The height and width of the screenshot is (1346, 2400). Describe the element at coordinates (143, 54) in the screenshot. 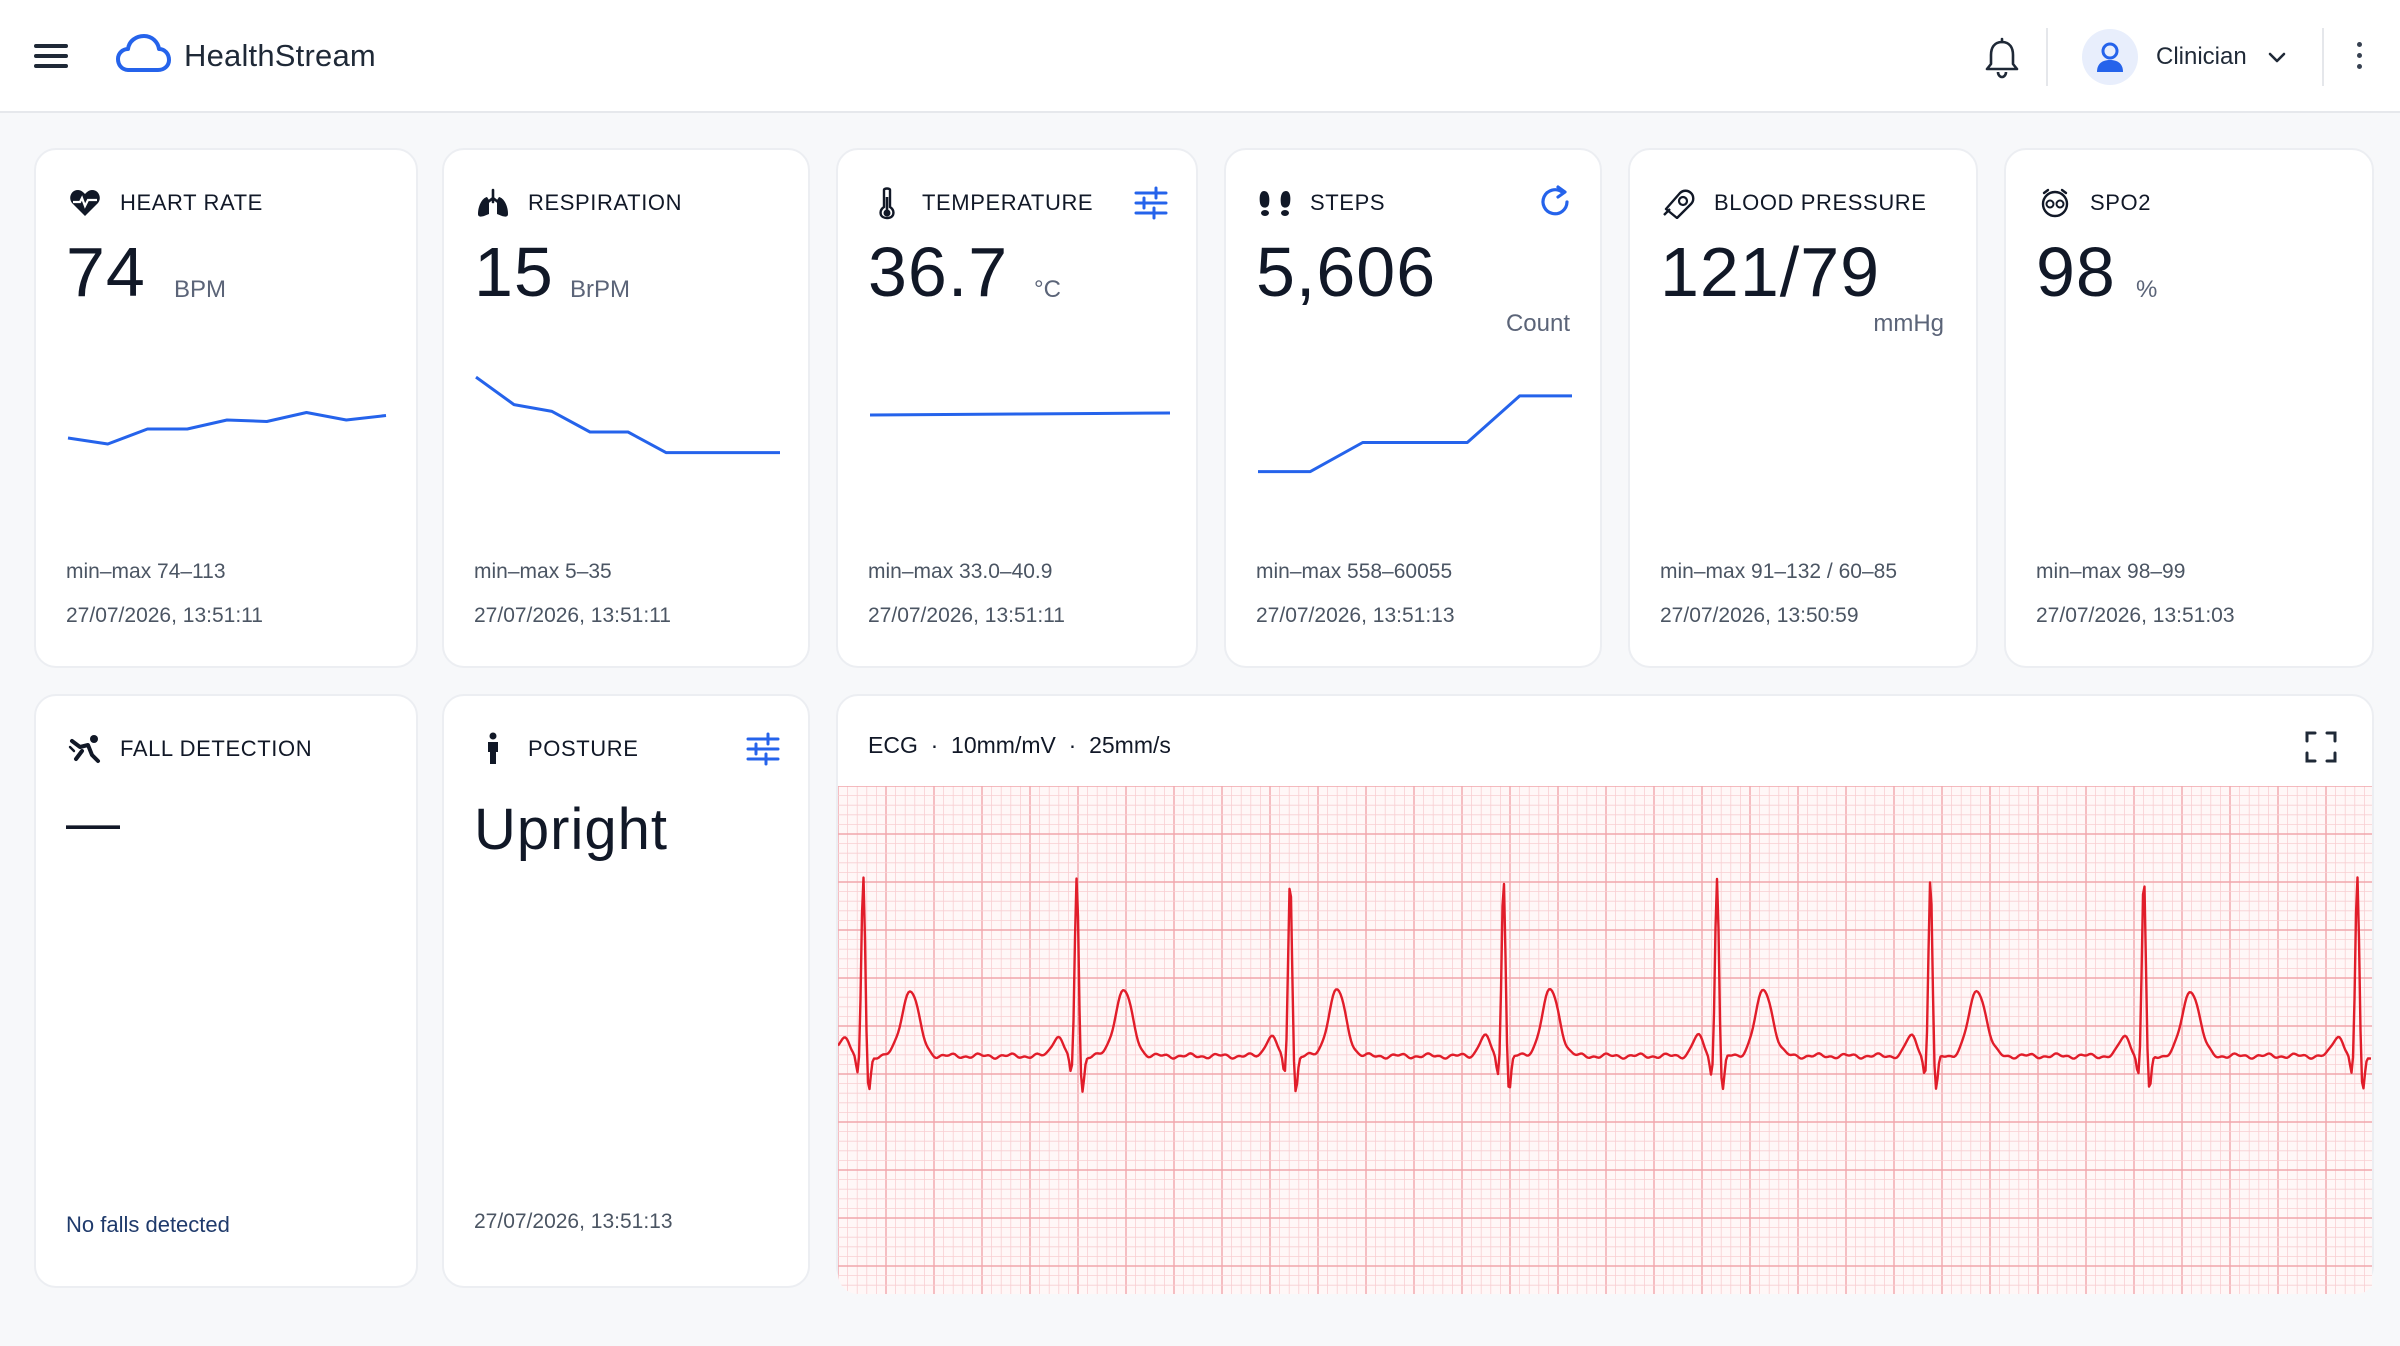

I see `cloud-logo-icon` at that location.